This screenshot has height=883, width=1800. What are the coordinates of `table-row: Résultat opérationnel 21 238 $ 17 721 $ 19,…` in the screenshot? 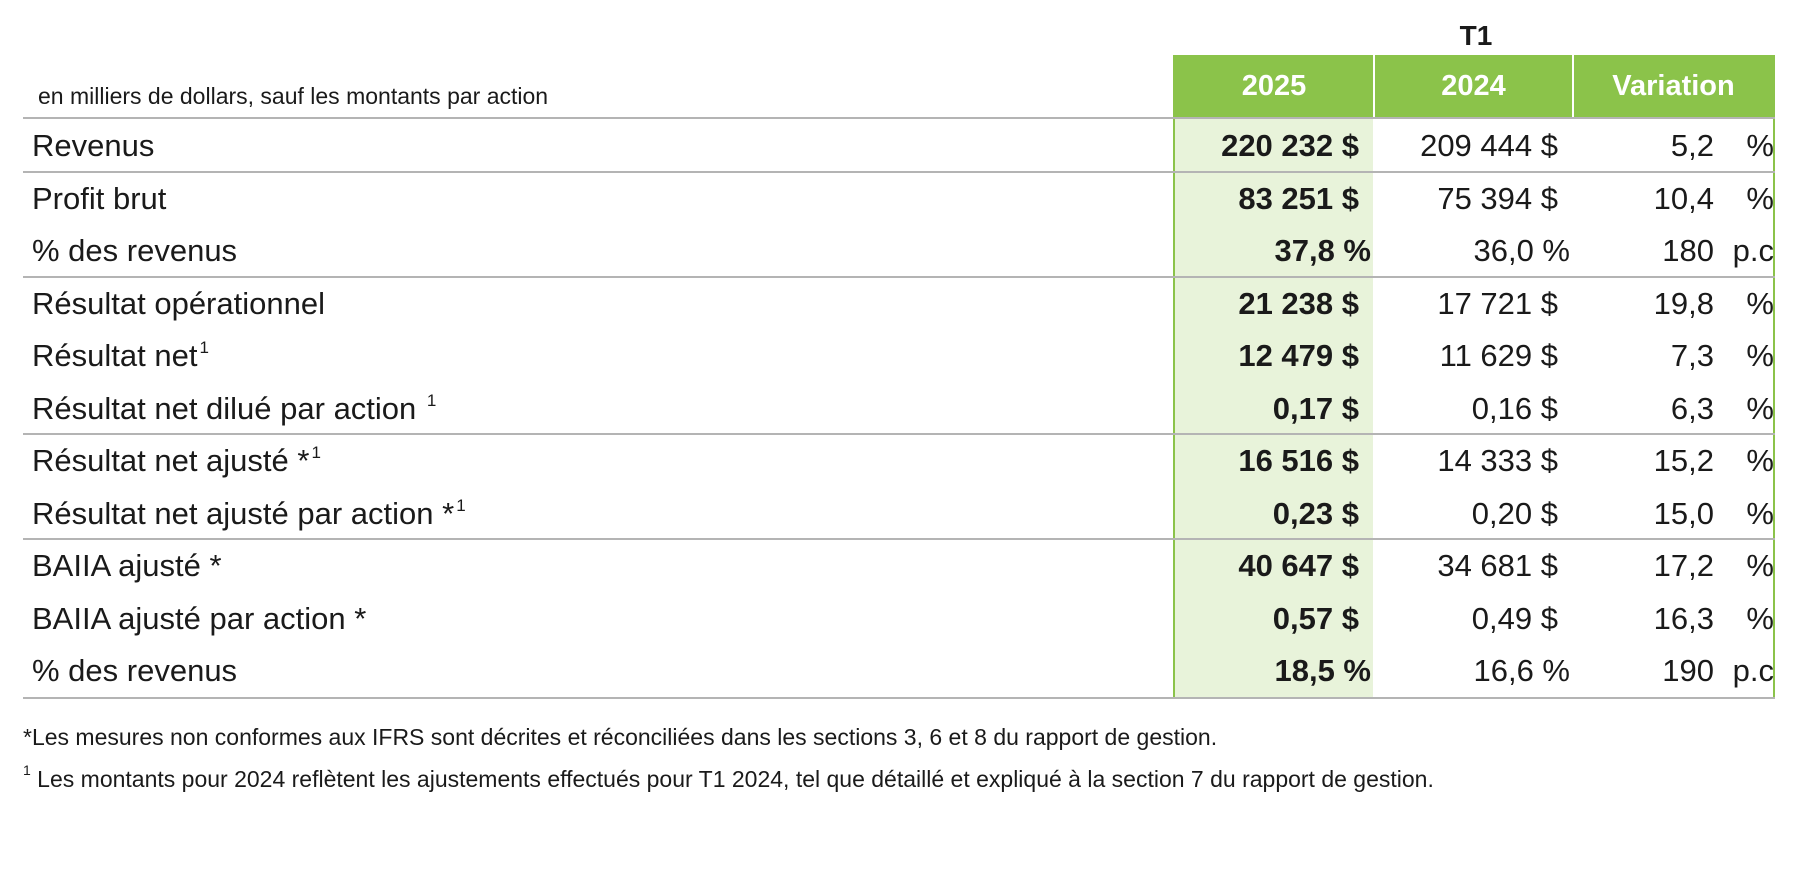 It's located at (900, 303).